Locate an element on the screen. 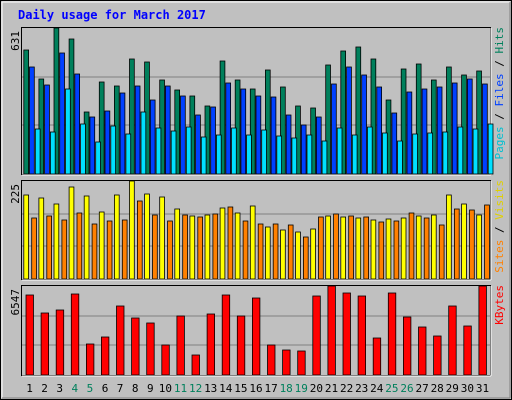  day-label-26: 26 is located at coordinates (406, 388).